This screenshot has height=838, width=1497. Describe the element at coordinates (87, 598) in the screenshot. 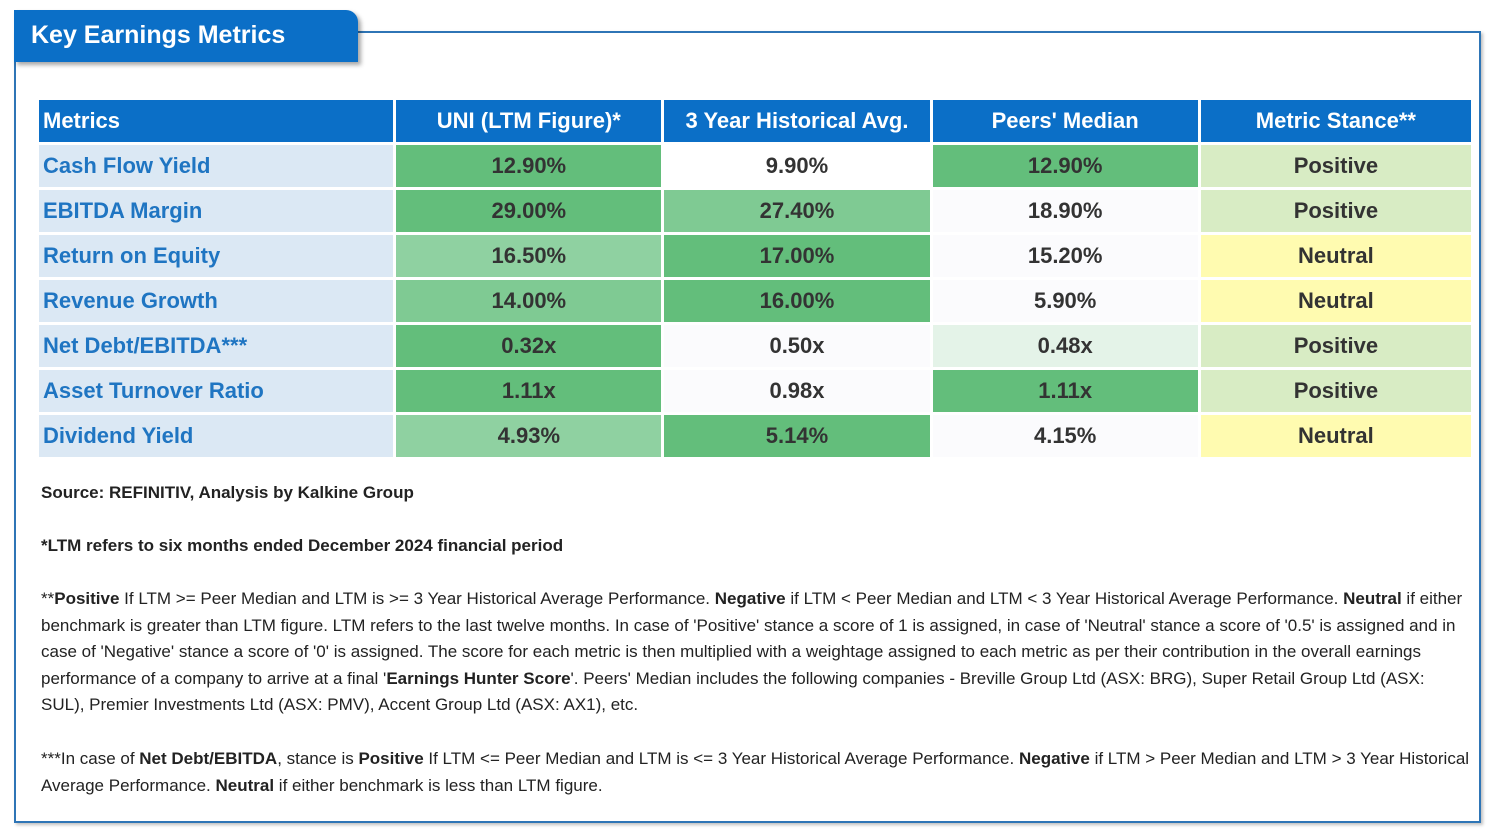

I see `stance-positive-term: Positive` at that location.